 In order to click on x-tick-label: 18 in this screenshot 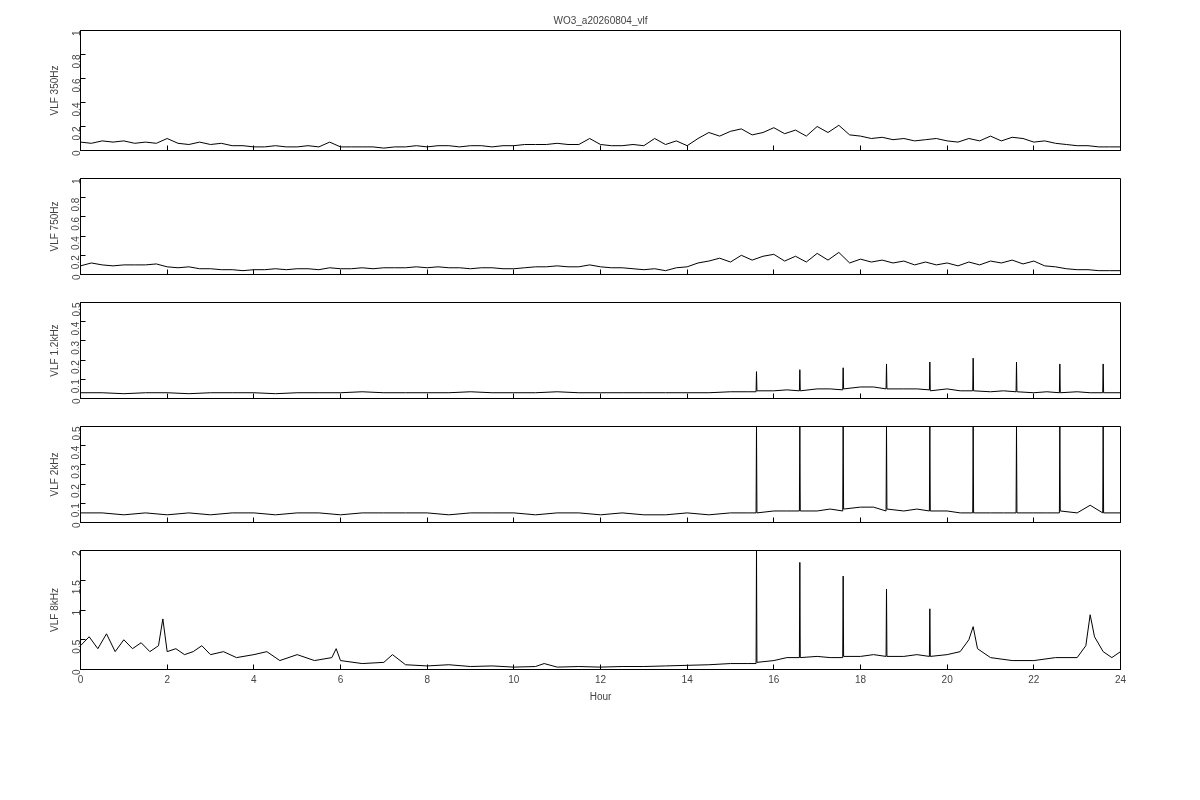, I will do `click(860, 679)`.